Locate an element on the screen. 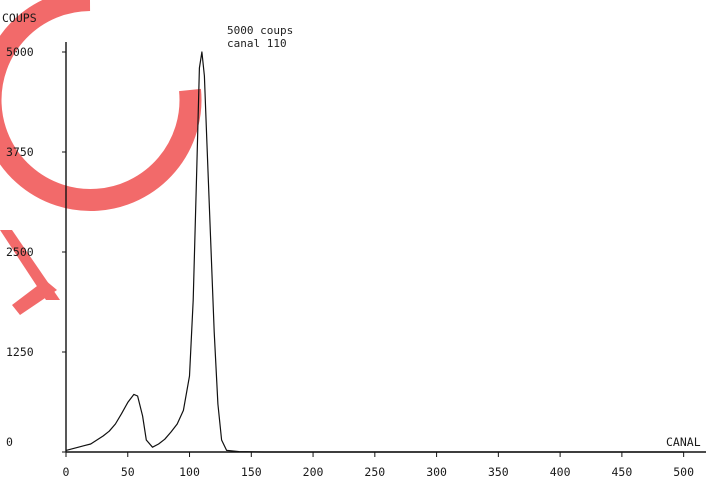 The height and width of the screenshot is (482, 710). x-tick-label: 200 is located at coordinates (313, 472).